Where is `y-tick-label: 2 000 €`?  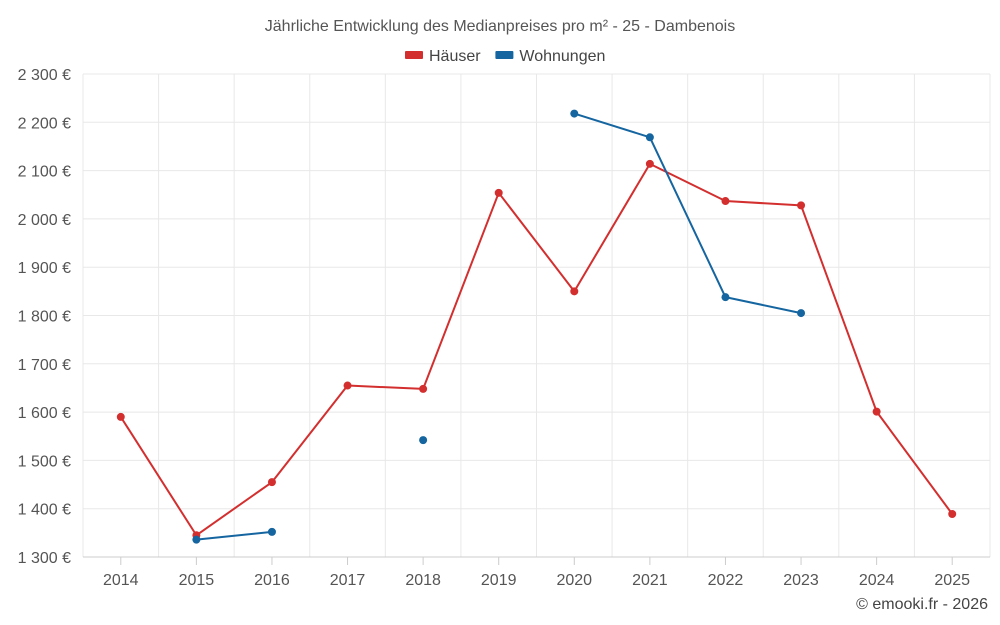 y-tick-label: 2 000 € is located at coordinates (44, 220).